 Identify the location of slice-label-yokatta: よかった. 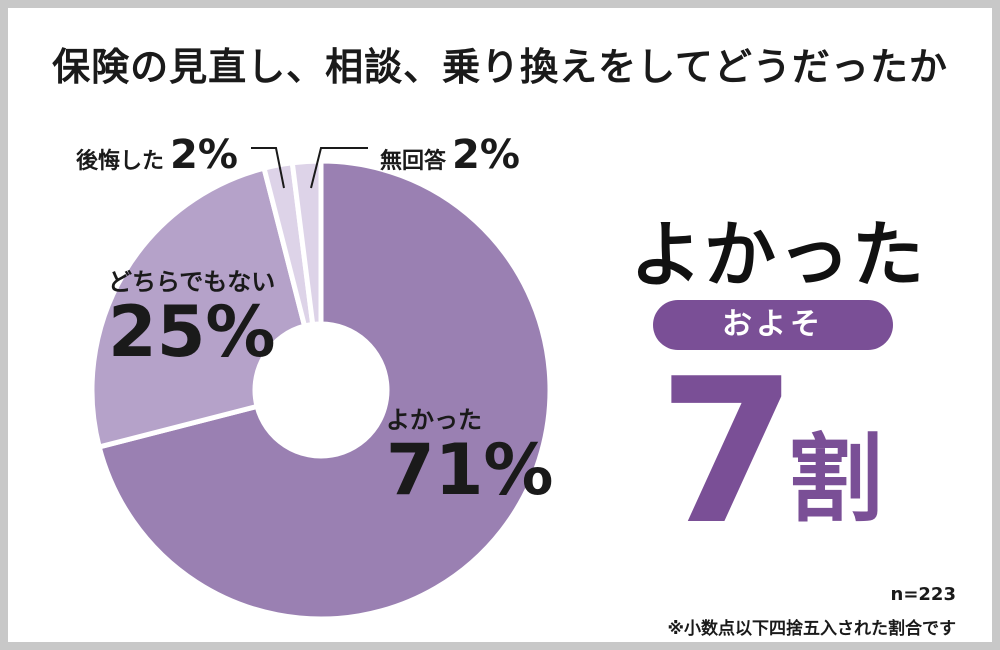
(434, 420).